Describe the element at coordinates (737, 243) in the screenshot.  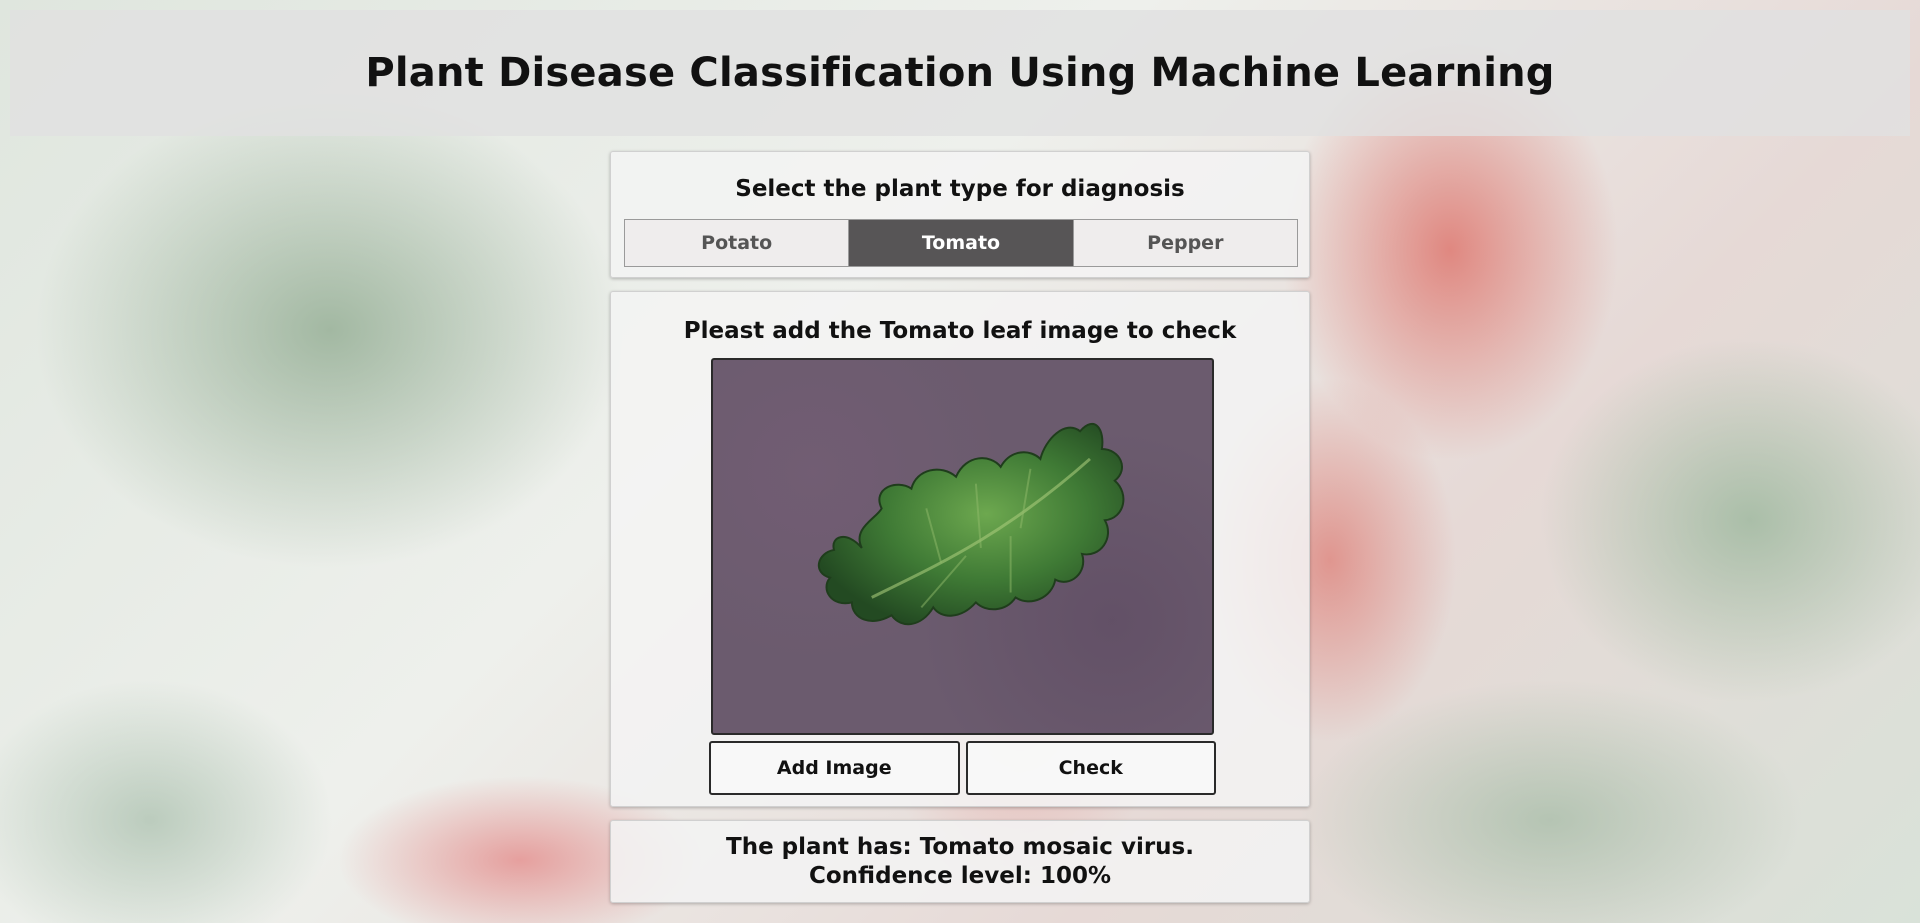
I see `plant-option-potato: Potato` at that location.